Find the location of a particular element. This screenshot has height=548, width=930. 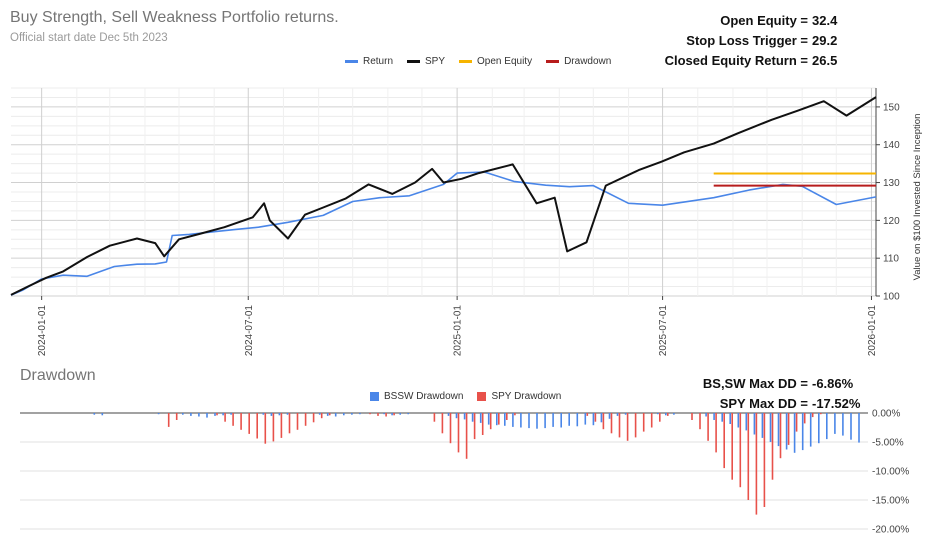

stat-value: 26.5 is located at coordinates (825, 60).